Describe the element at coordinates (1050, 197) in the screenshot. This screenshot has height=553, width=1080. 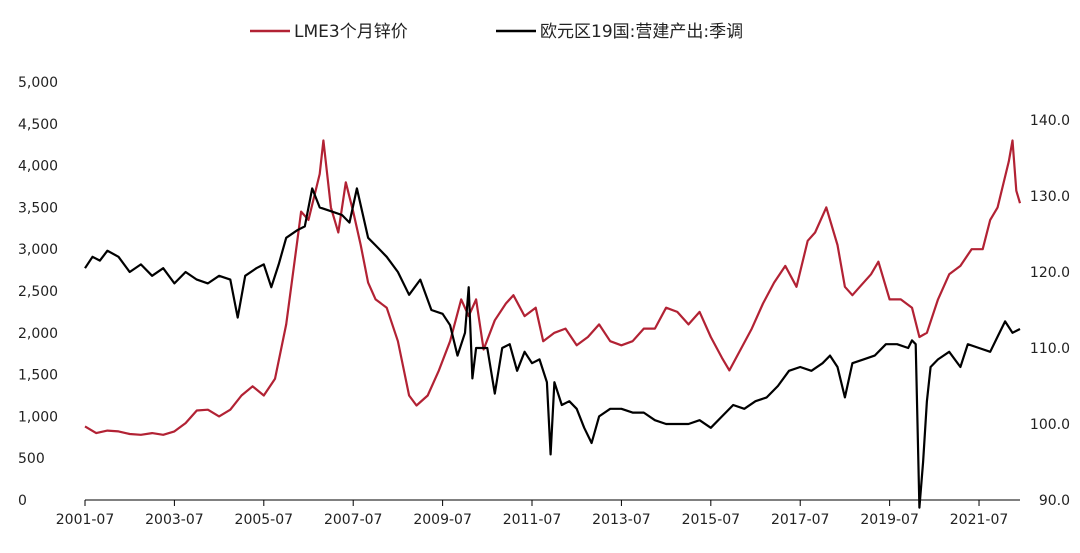
I see `y-right-tick-label: 130.0` at that location.